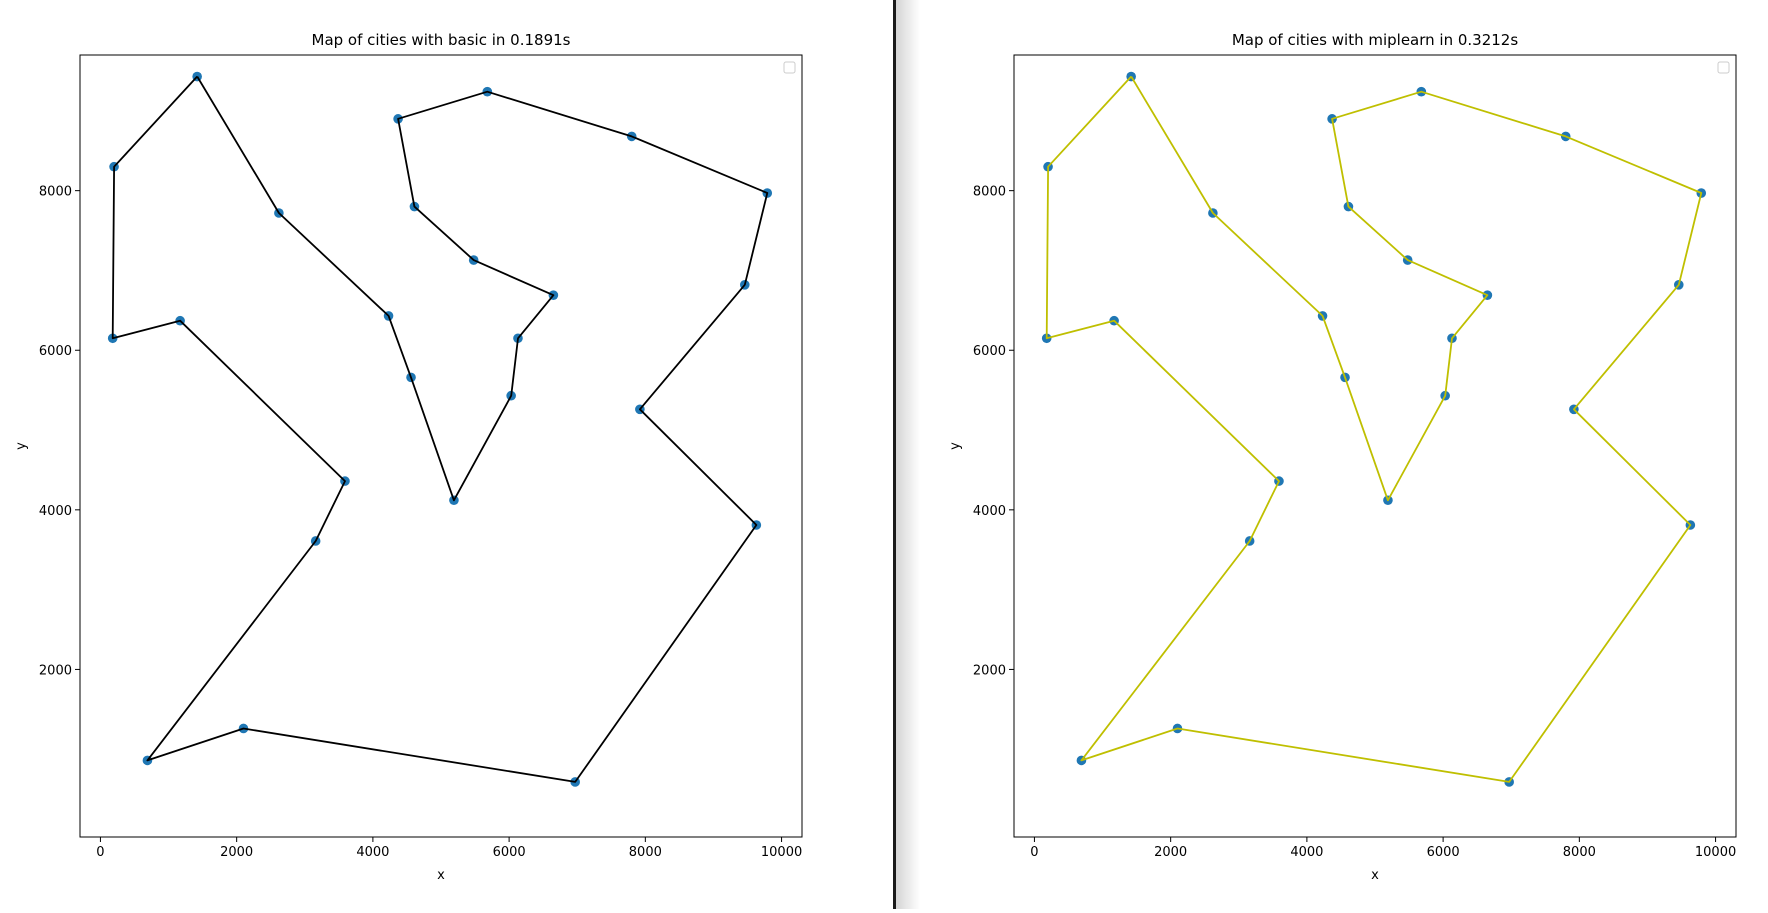 The image size is (1768, 913). What do you see at coordinates (894, 454) in the screenshot?
I see `window-divider` at bounding box center [894, 454].